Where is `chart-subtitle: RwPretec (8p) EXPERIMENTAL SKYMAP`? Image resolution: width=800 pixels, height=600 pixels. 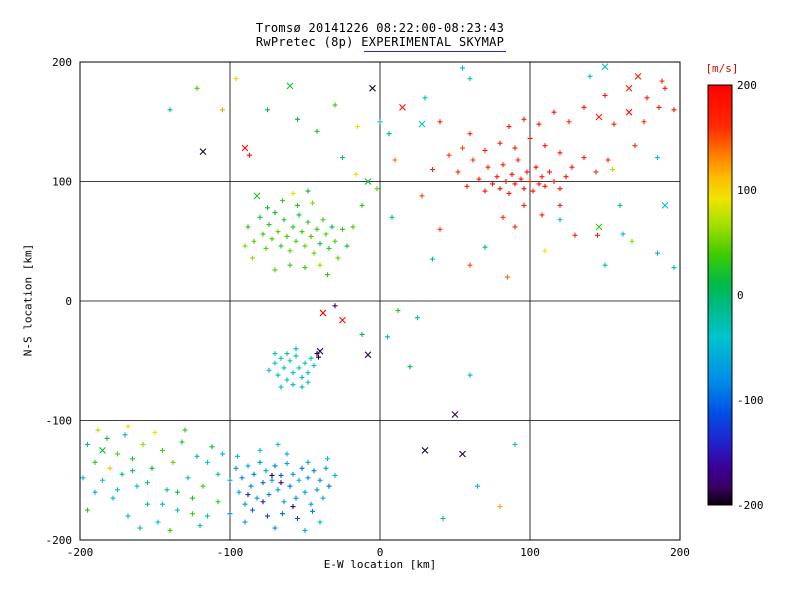 chart-subtitle: RwPretec (8p) EXPERIMENTAL SKYMAP is located at coordinates (380, 42).